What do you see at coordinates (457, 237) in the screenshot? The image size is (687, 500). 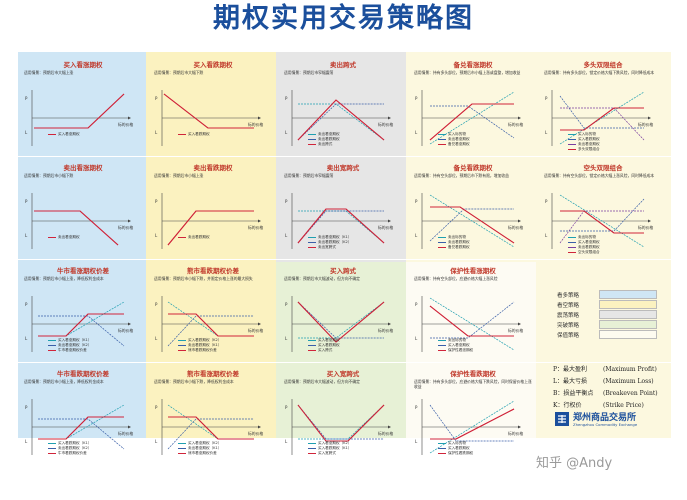 I see `legend-label: 卖出标的物` at bounding box center [457, 237].